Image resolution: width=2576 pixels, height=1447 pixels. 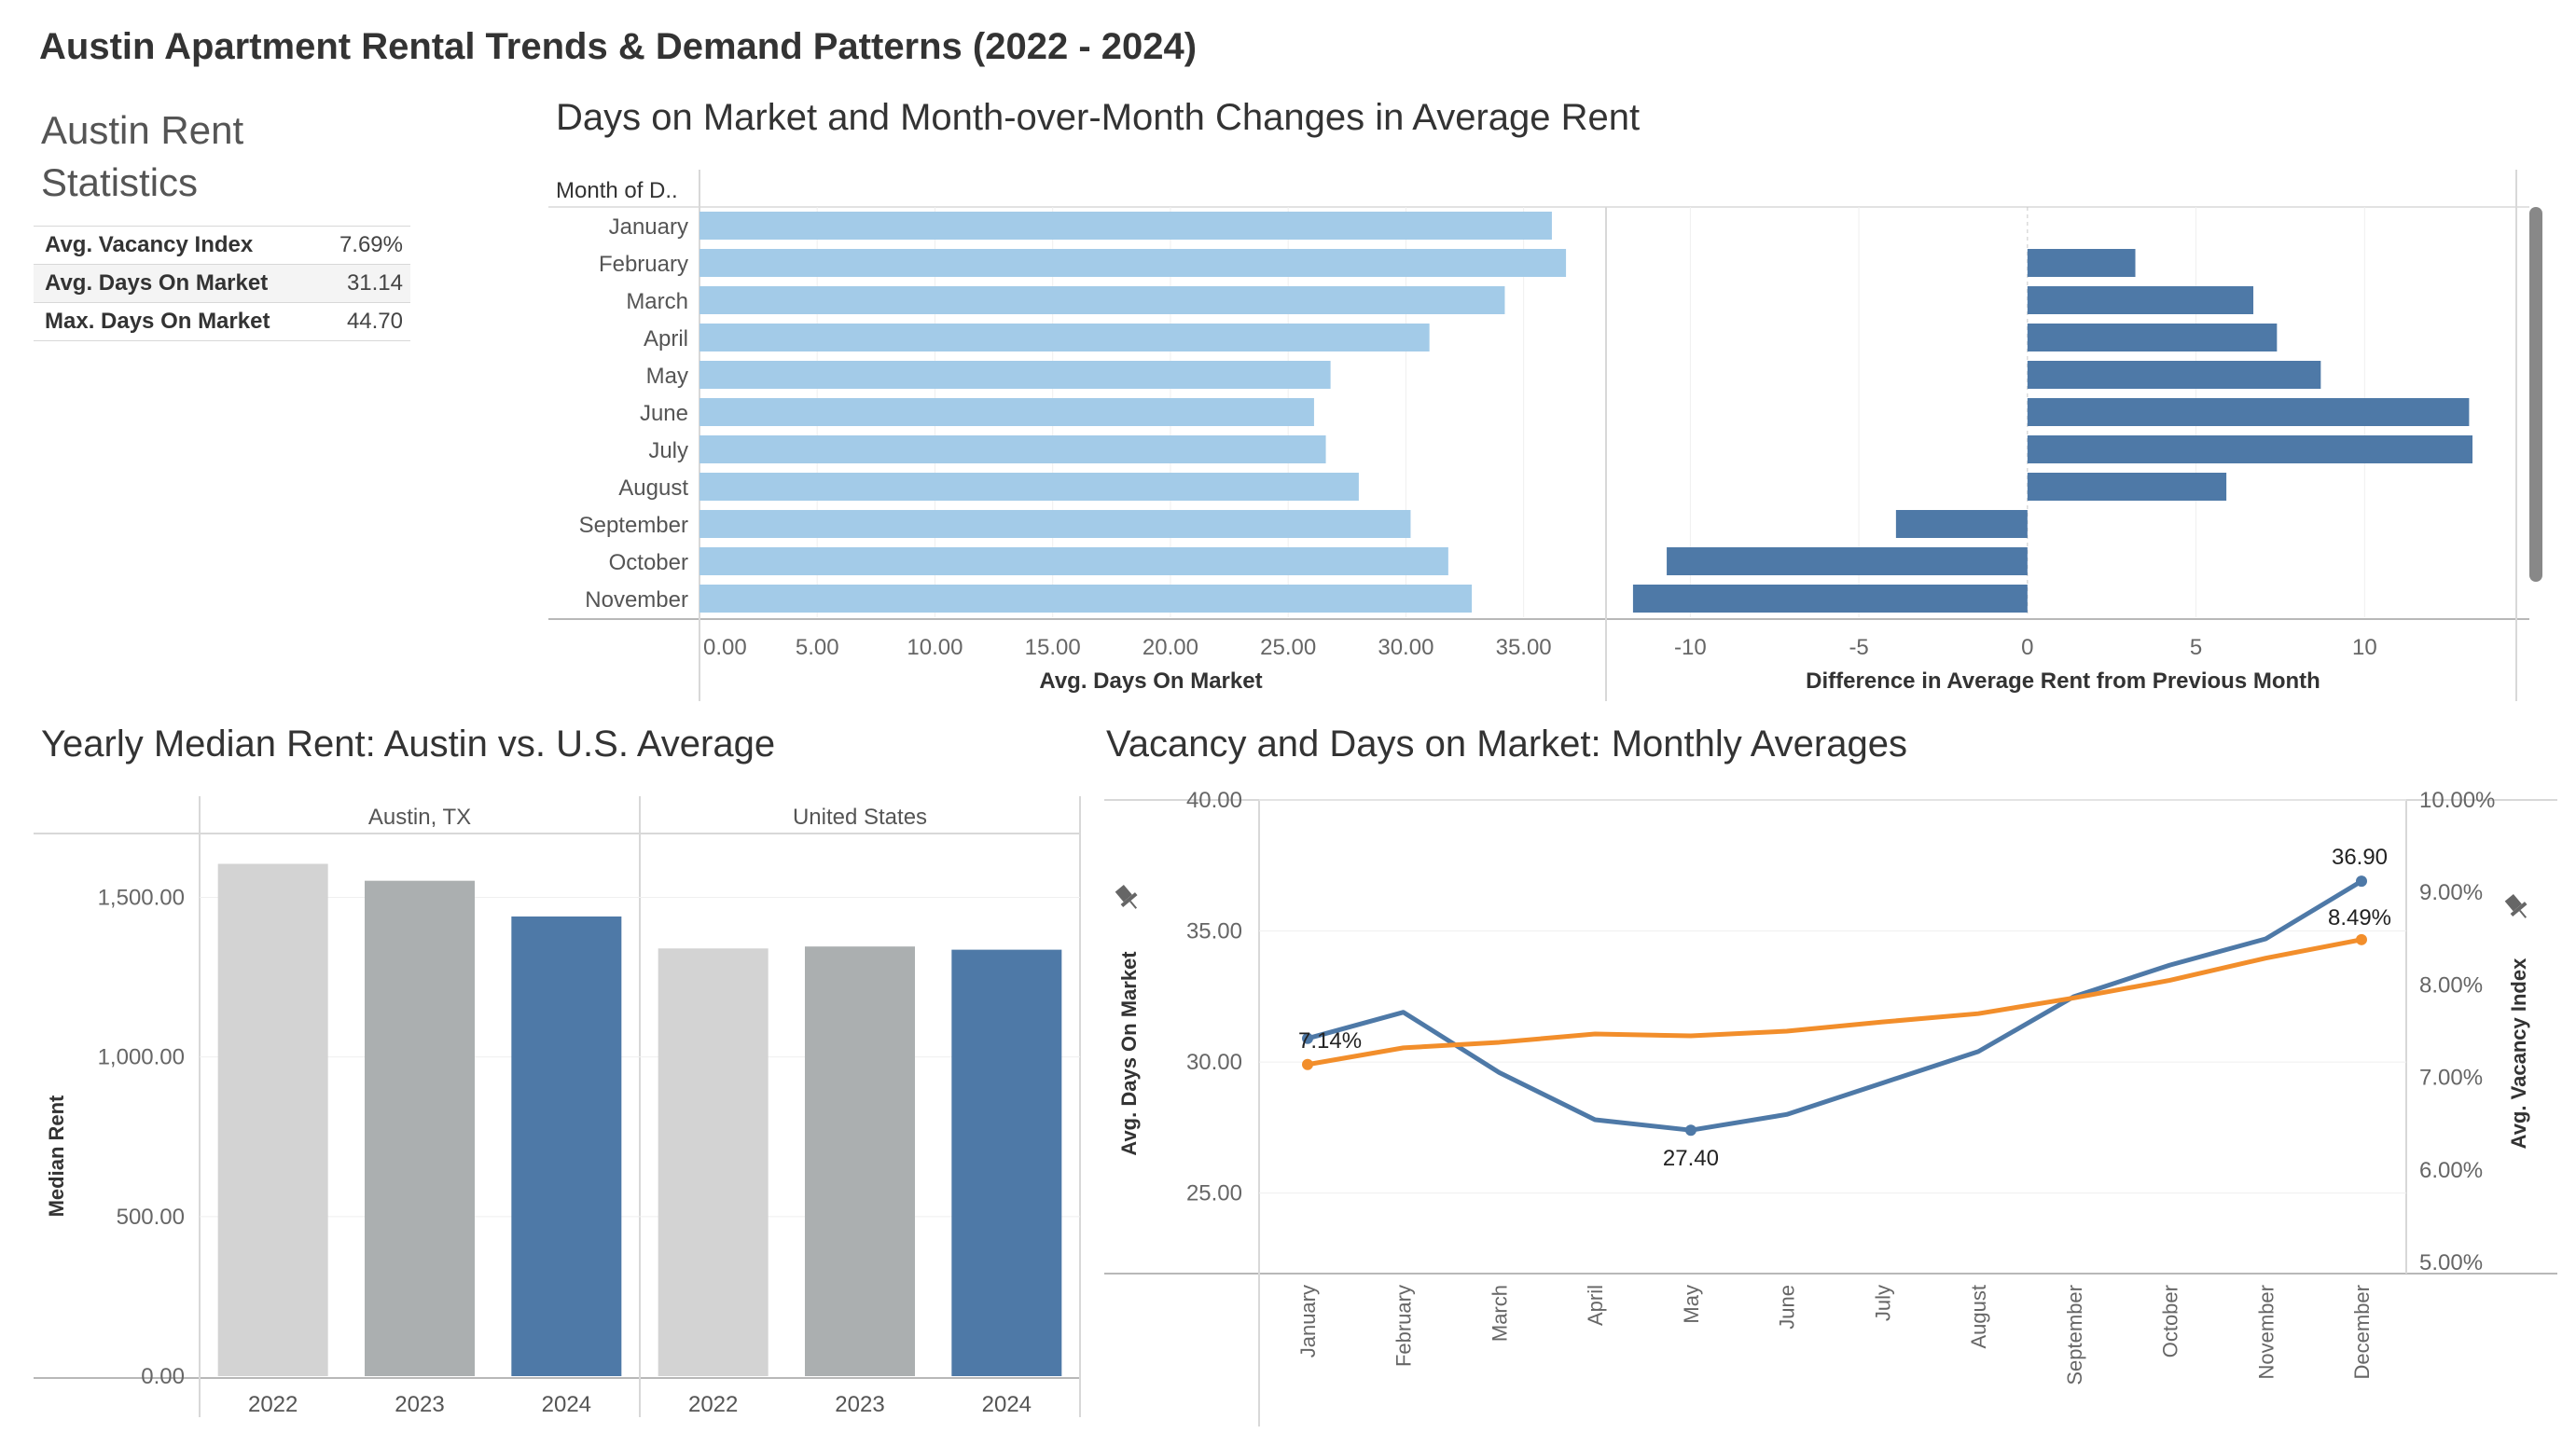 I want to click on month-label: September, so click(x=633, y=525).